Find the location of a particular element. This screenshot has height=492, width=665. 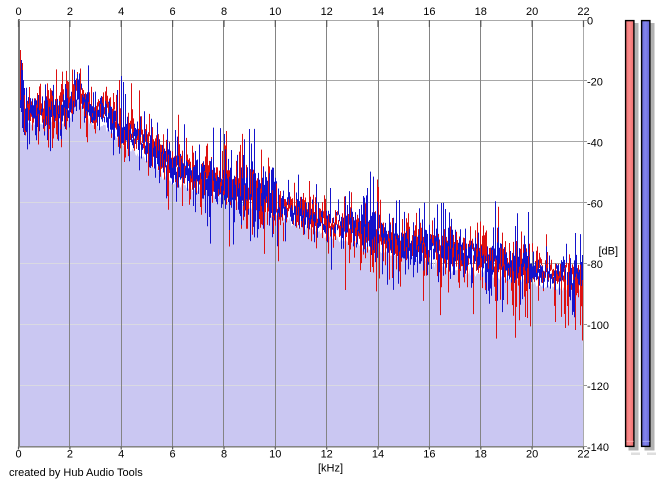

svg-text: -120 is located at coordinates (598, 387).